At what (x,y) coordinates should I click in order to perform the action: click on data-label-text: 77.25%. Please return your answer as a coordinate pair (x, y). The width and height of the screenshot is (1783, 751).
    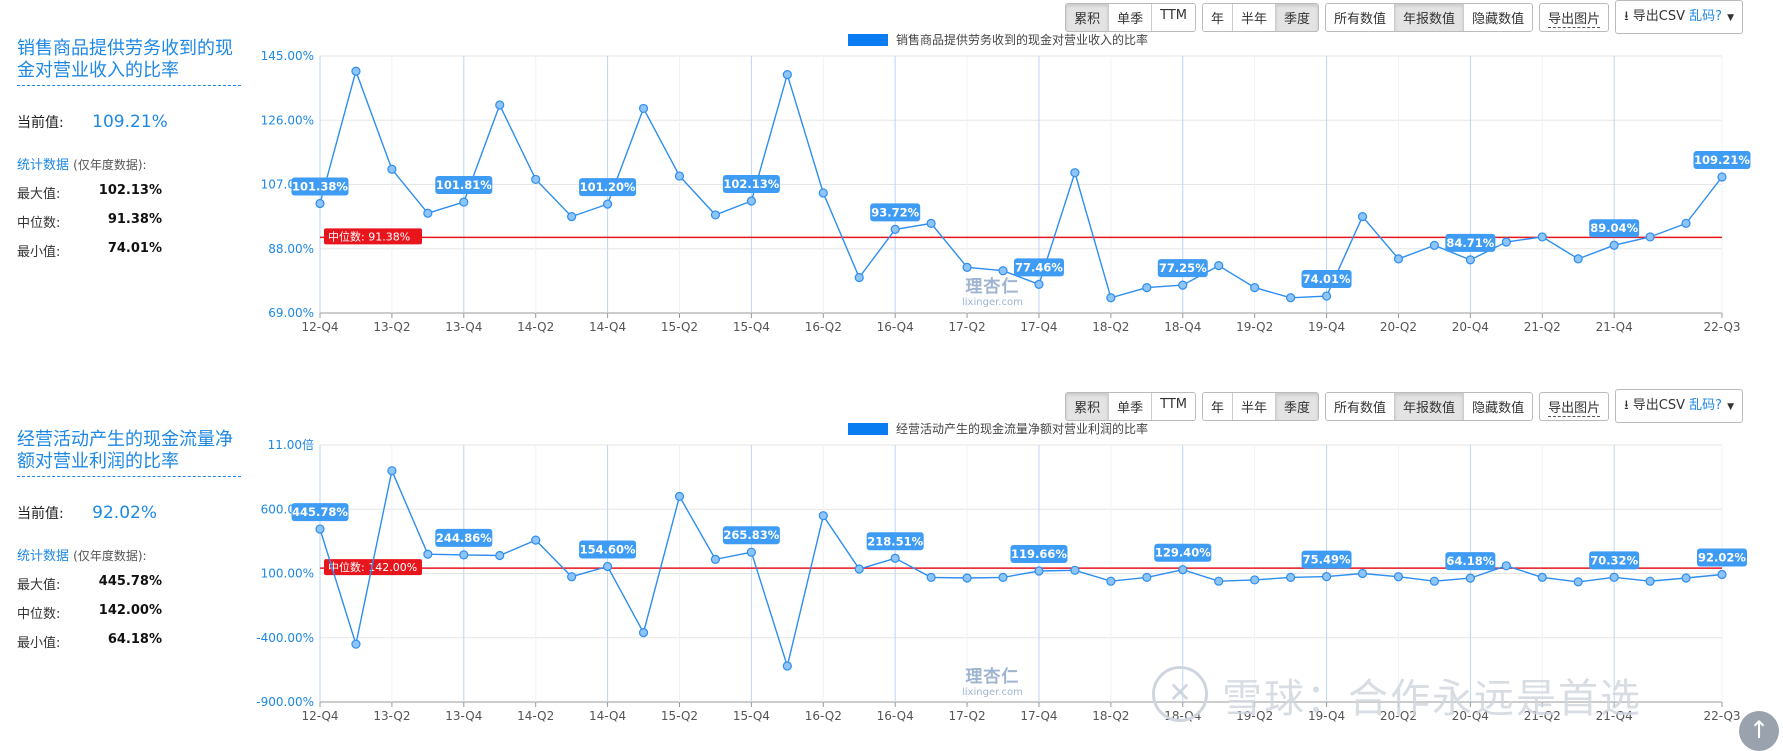
    Looking at the image, I should click on (1183, 268).